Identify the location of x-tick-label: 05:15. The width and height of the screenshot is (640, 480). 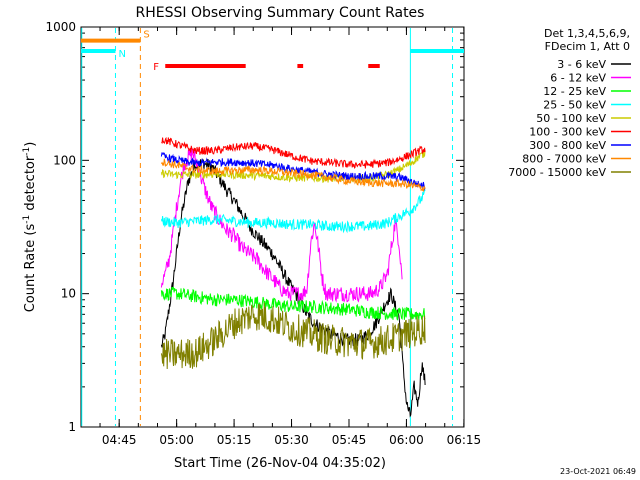
(234, 440).